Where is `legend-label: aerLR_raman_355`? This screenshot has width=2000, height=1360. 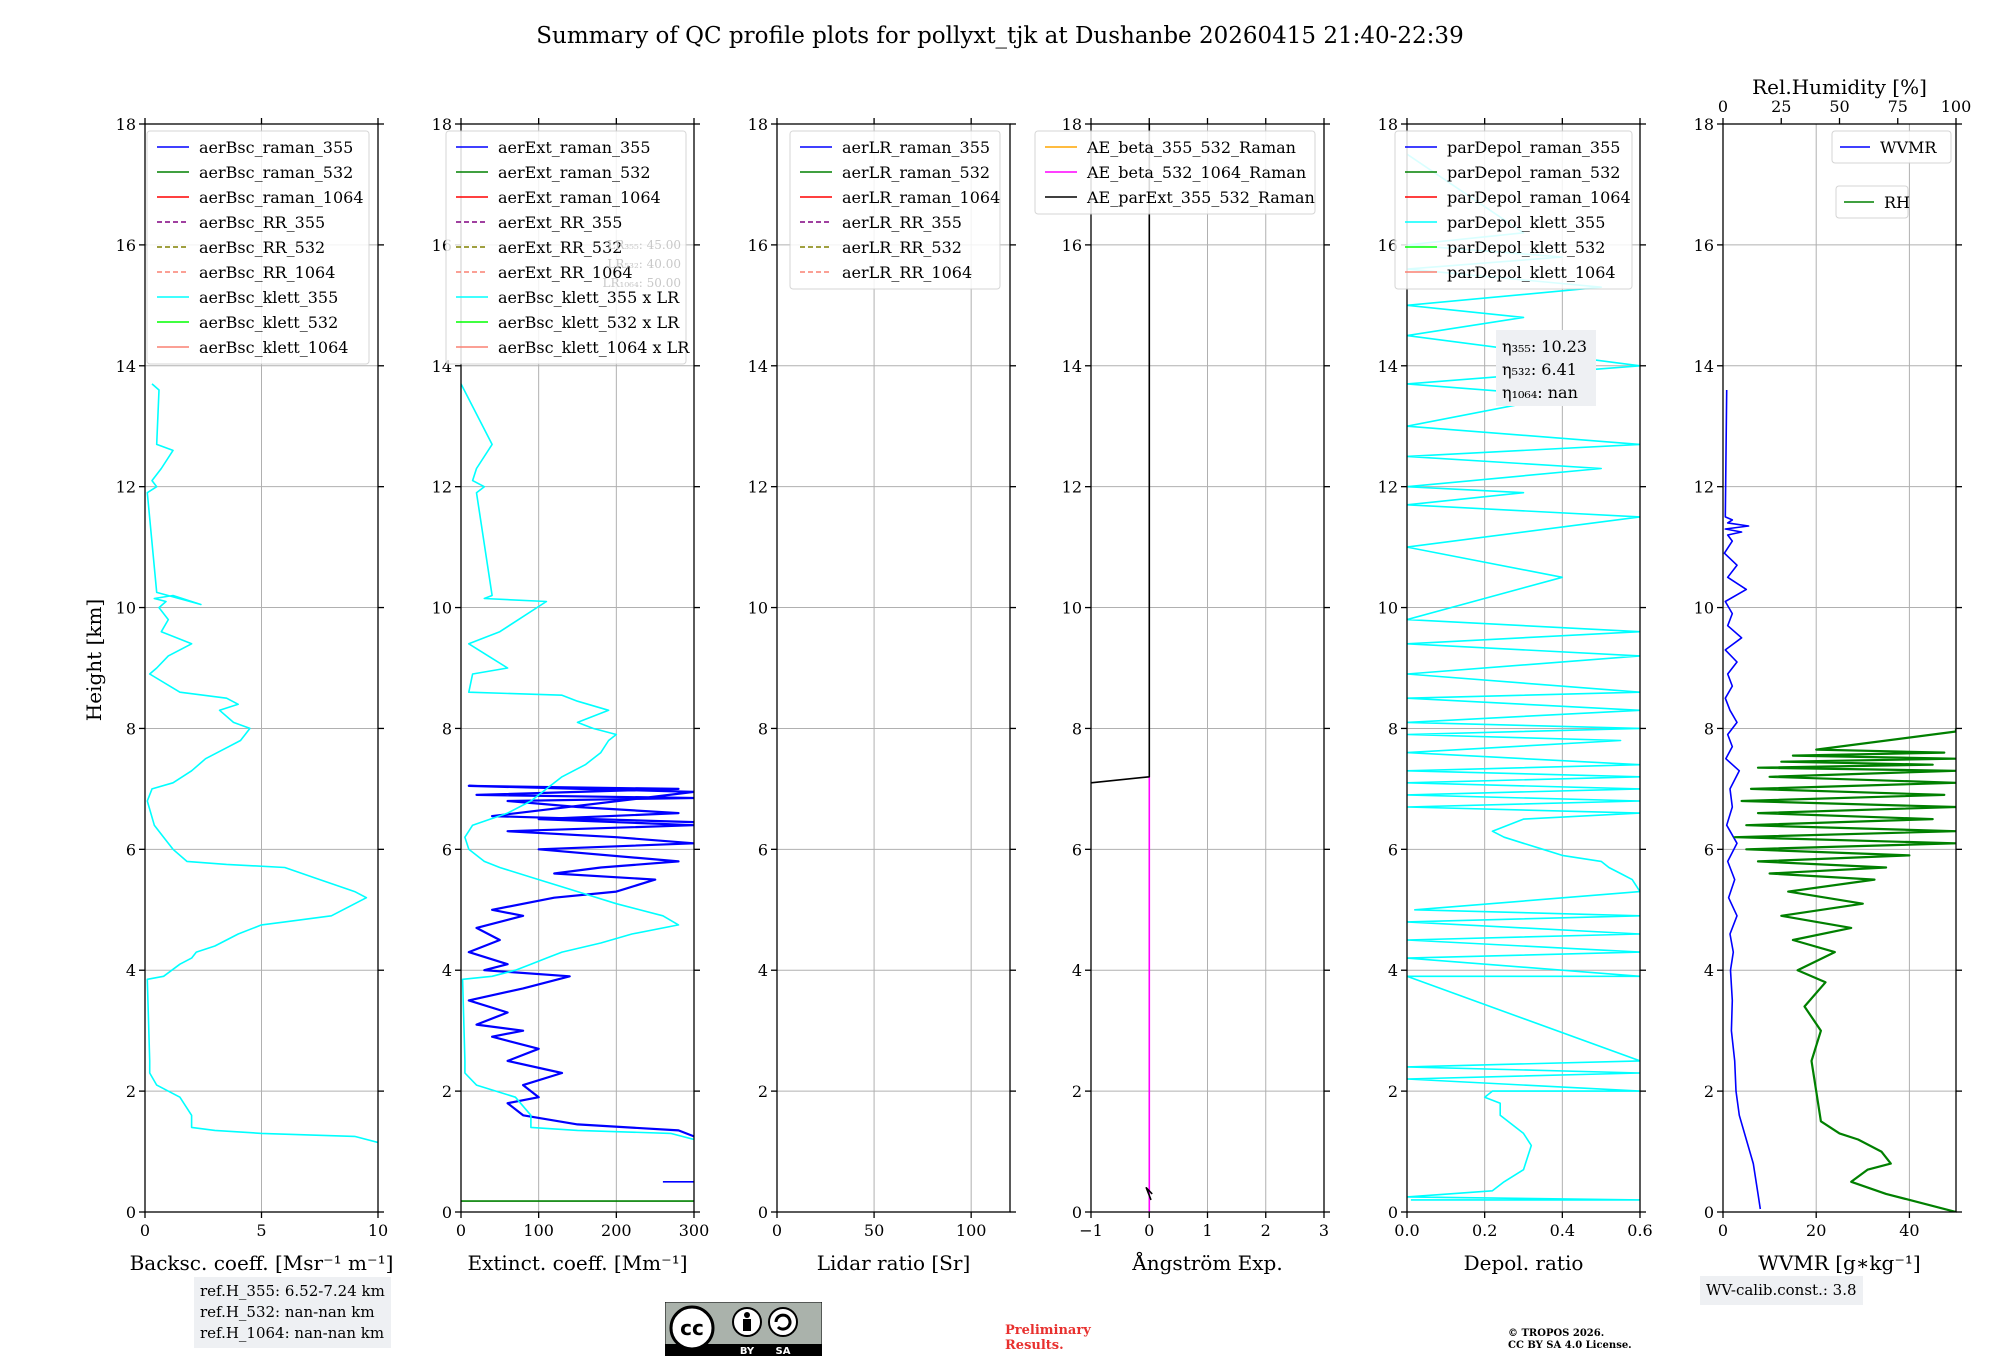
legend-label: aerLR_raman_355 is located at coordinates (916, 147).